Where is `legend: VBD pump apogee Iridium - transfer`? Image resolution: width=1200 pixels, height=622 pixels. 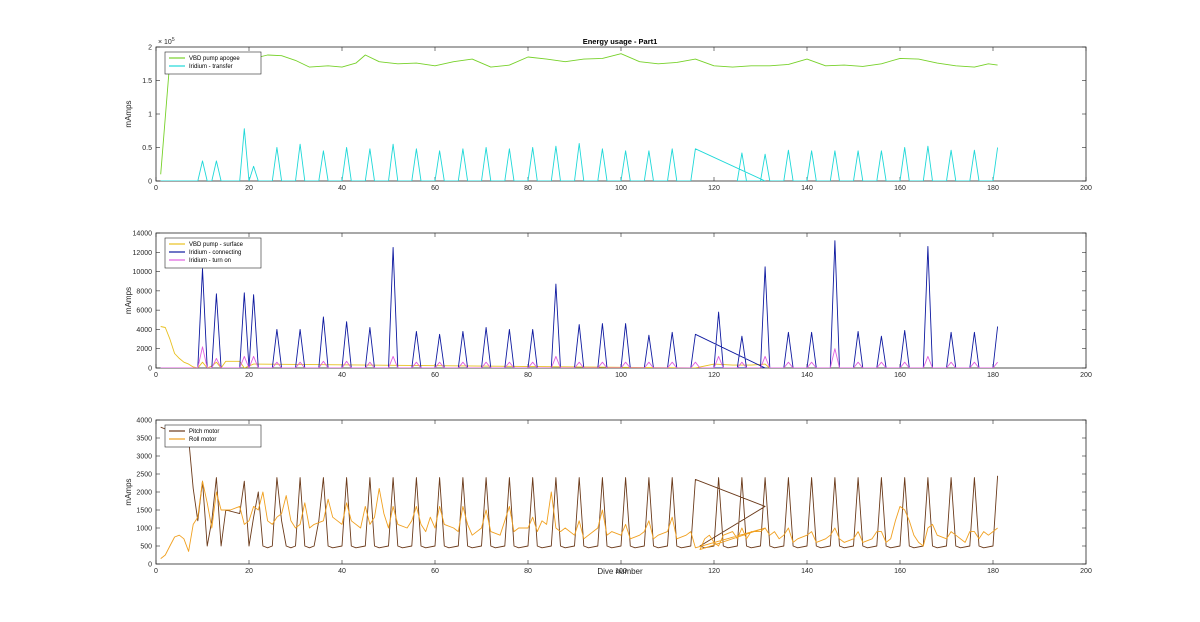 legend: VBD pump apogee Iridium - transfer is located at coordinates (213, 63).